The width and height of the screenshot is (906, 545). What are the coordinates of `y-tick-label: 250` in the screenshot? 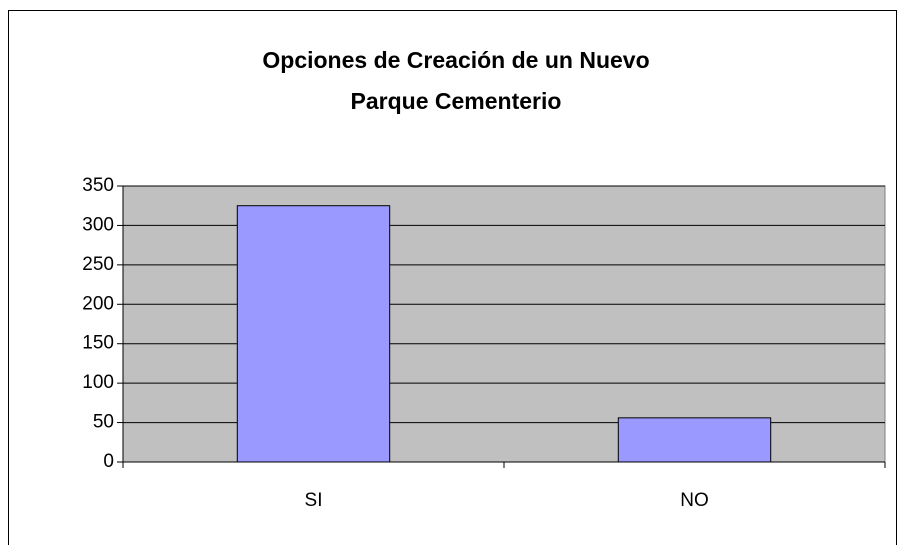 It's located at (98, 264).